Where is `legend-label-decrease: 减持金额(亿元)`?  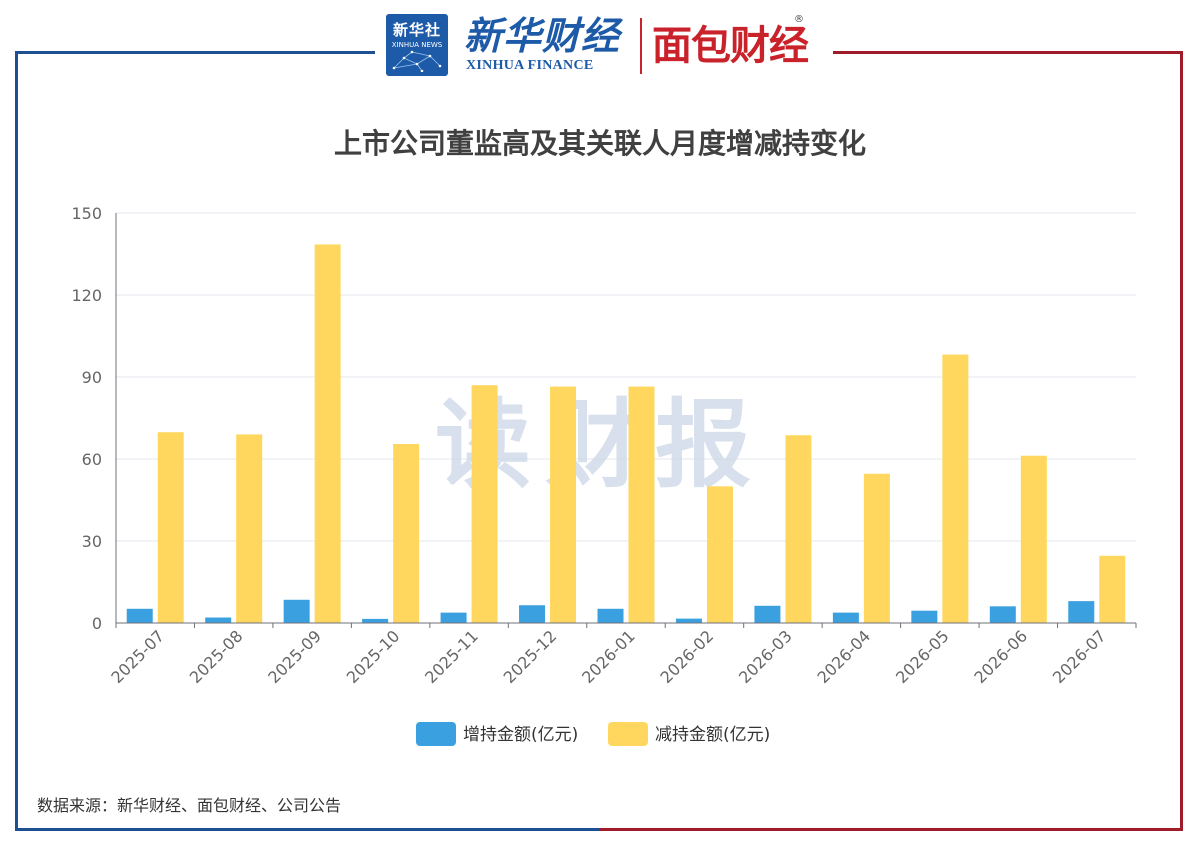
legend-label-decrease: 减持金额(亿元) is located at coordinates (712, 735).